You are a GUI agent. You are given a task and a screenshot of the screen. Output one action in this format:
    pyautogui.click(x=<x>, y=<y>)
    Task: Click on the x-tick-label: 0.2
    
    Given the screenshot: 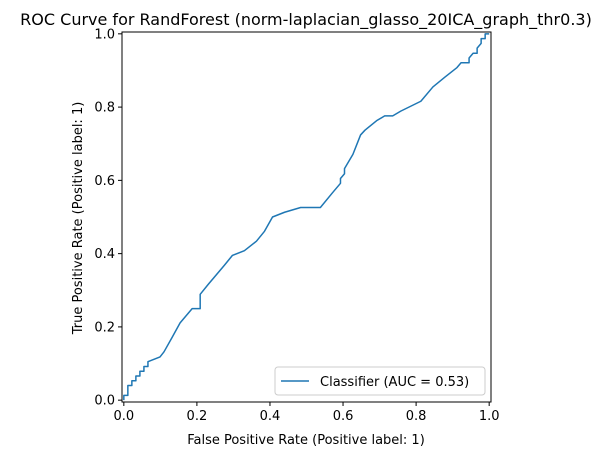 What is the action you would take?
    pyautogui.click(x=197, y=416)
    